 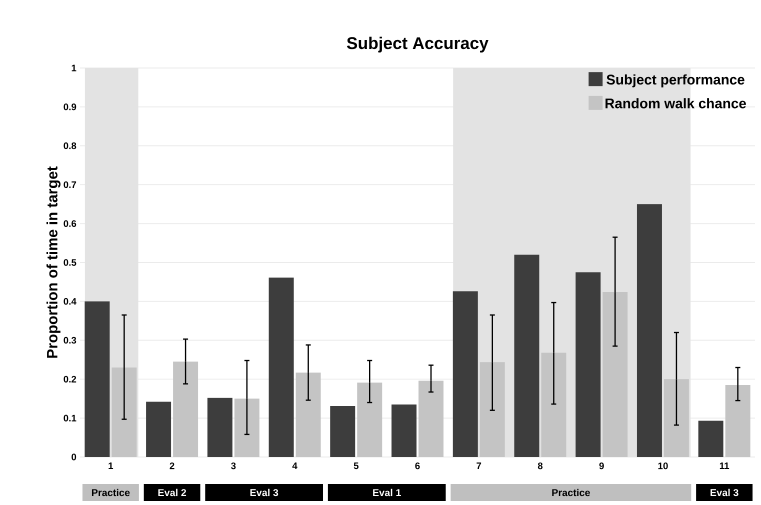 I want to click on x-tick-label: 4, so click(x=295, y=466).